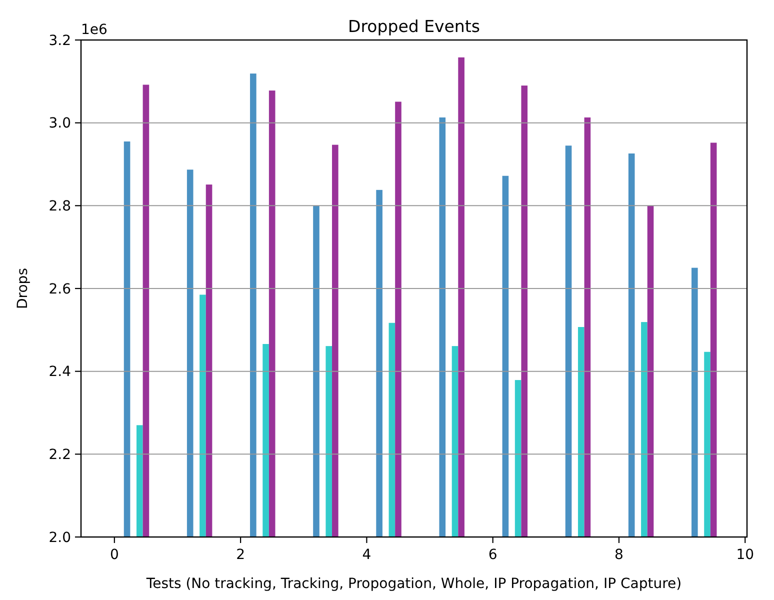 The width and height of the screenshot is (774, 600). Describe the element at coordinates (241, 555) in the screenshot. I see `x-tick-label: 2` at that location.